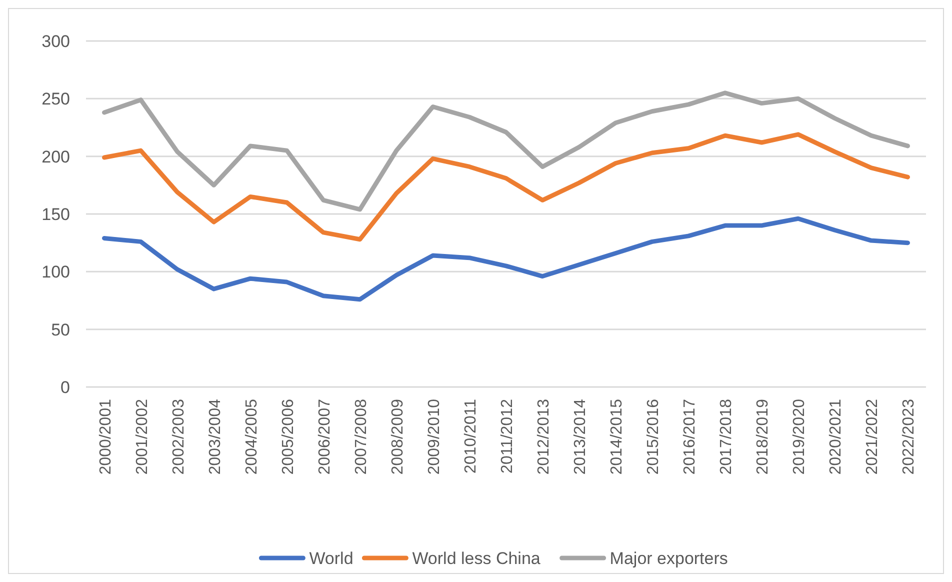 The height and width of the screenshot is (582, 952). Describe the element at coordinates (56, 156) in the screenshot. I see `y-tick-label: 200` at that location.